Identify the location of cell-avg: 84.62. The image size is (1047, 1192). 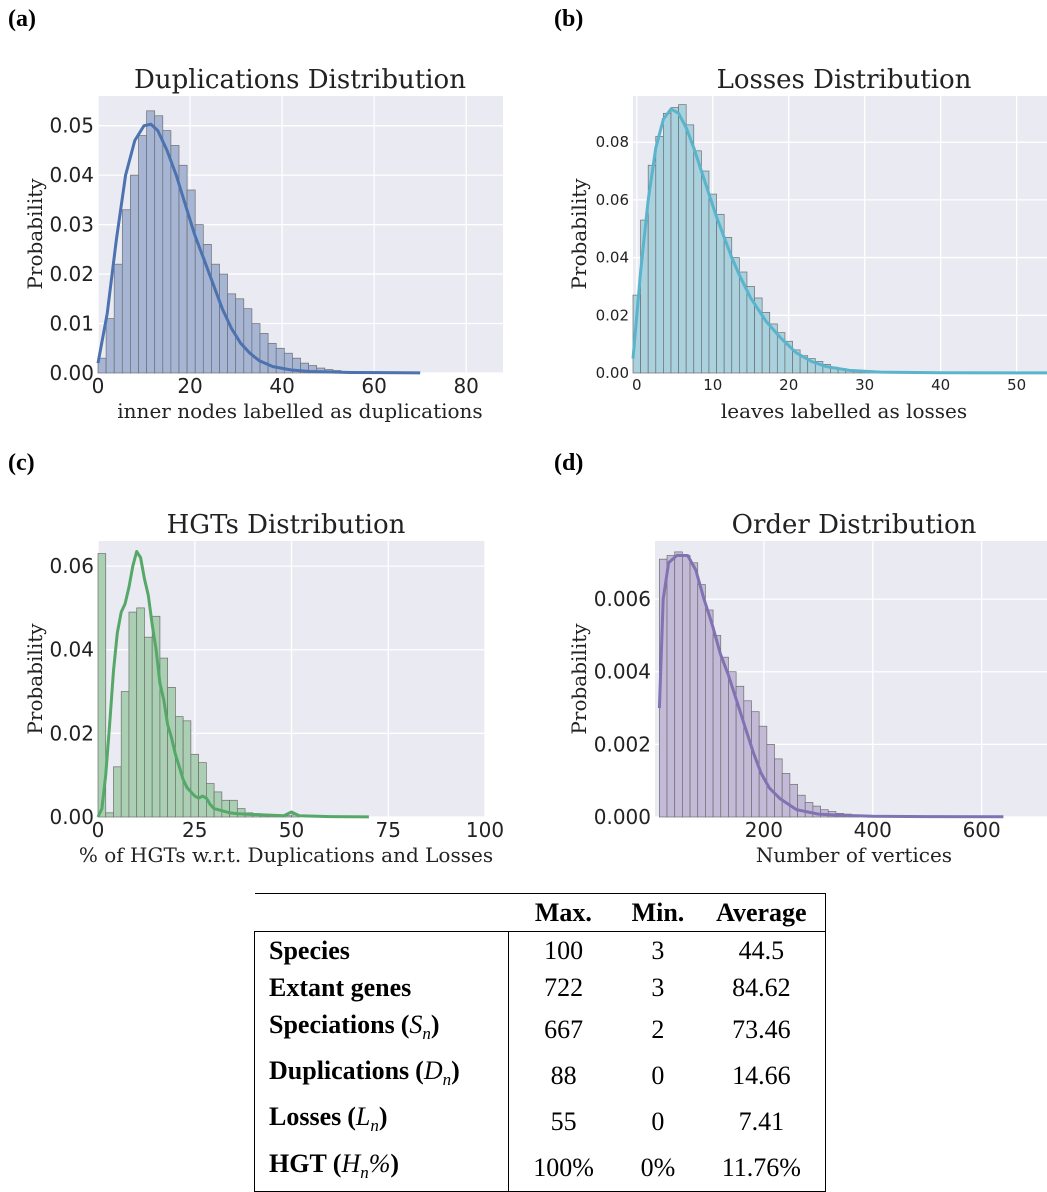
(762, 987).